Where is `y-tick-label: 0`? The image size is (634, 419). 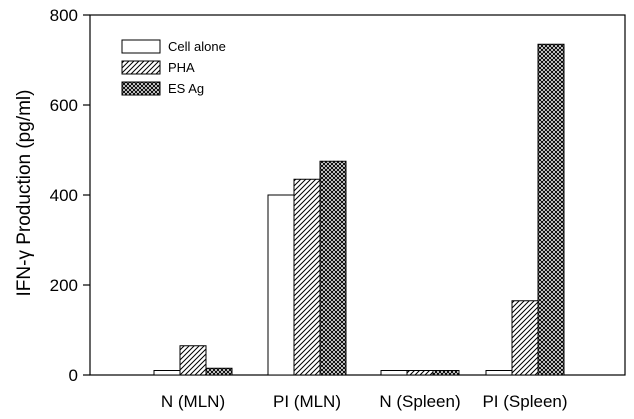 y-tick-label: 0 is located at coordinates (73, 375).